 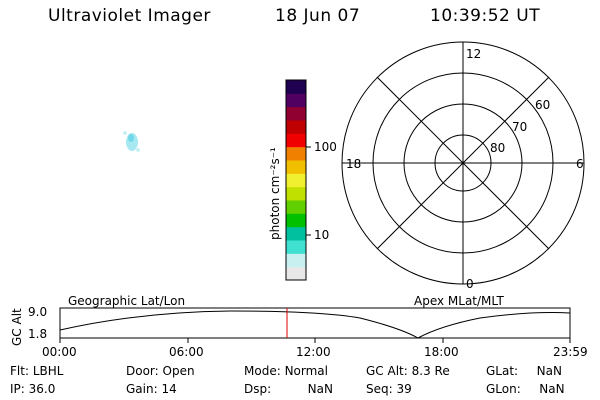 What do you see at coordinates (474, 54) in the screenshot?
I see `polar-label-12: 12` at bounding box center [474, 54].